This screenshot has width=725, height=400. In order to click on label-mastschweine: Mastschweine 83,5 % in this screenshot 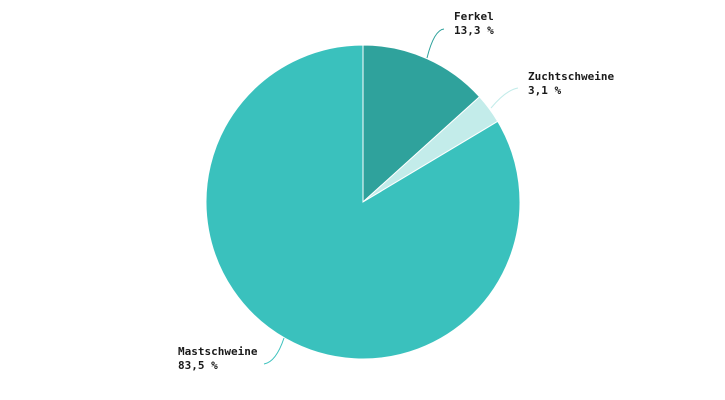, I will do `click(218, 358)`.